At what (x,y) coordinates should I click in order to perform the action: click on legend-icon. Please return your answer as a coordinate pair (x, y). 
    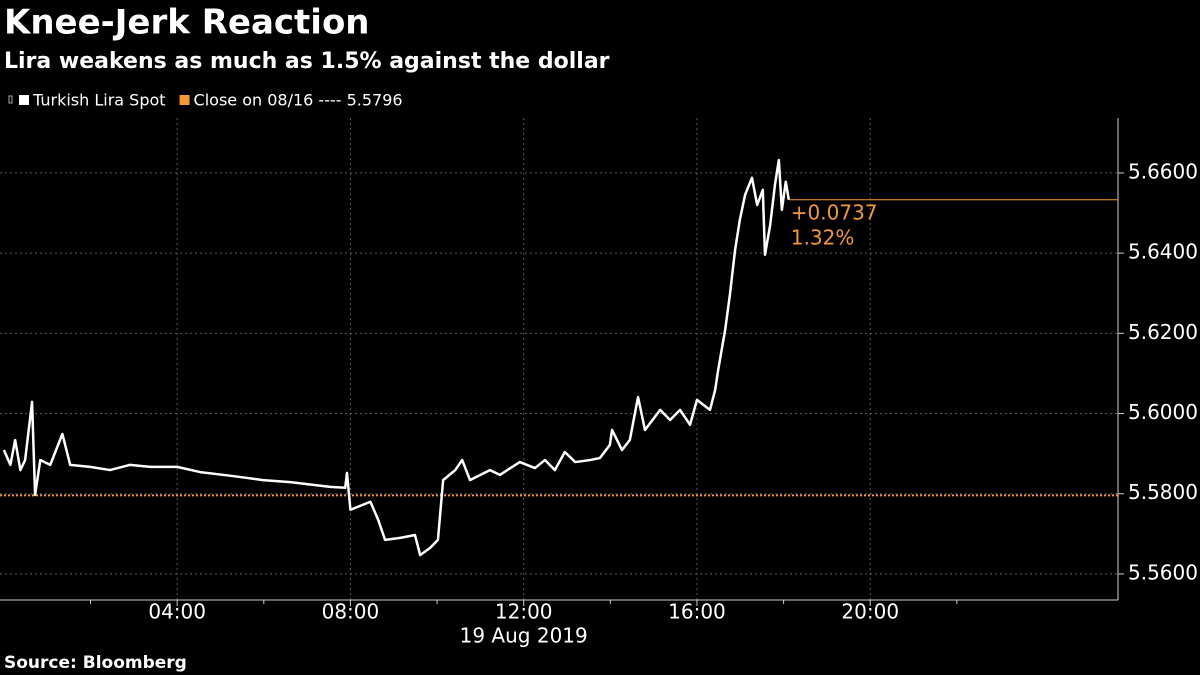
    Looking at the image, I should click on (10, 99).